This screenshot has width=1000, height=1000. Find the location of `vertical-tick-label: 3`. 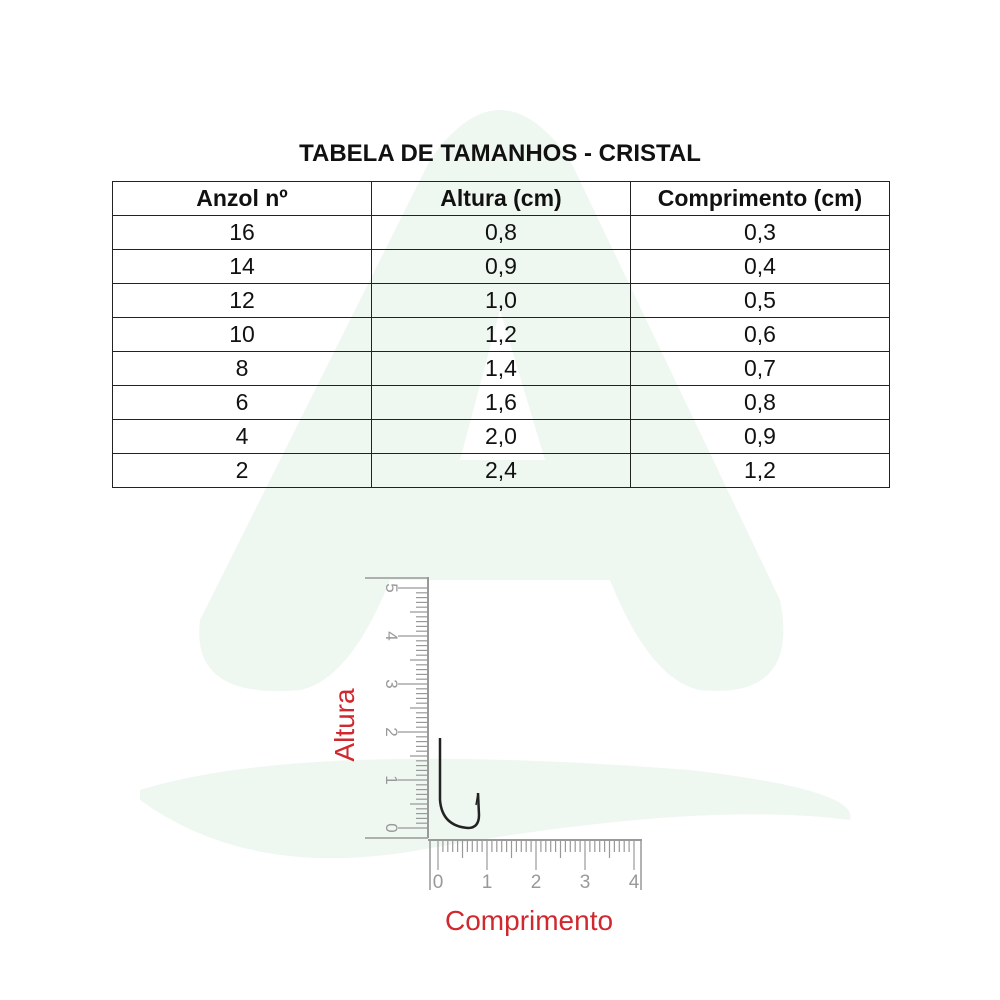

vertical-tick-label: 3 is located at coordinates (391, 683).